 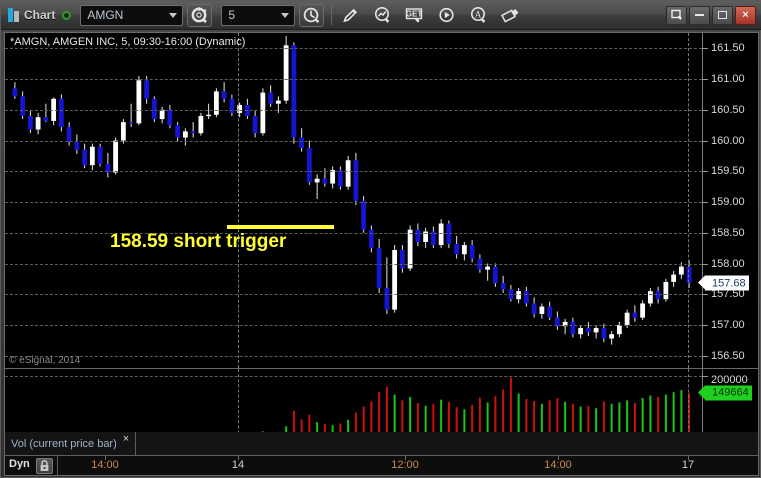 I want to click on price-axis-label: 157.00, so click(x=728, y=324).